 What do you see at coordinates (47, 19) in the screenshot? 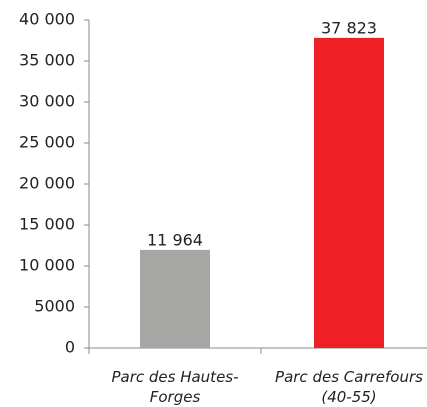
I see `y-tick-label: 40 000` at bounding box center [47, 19].